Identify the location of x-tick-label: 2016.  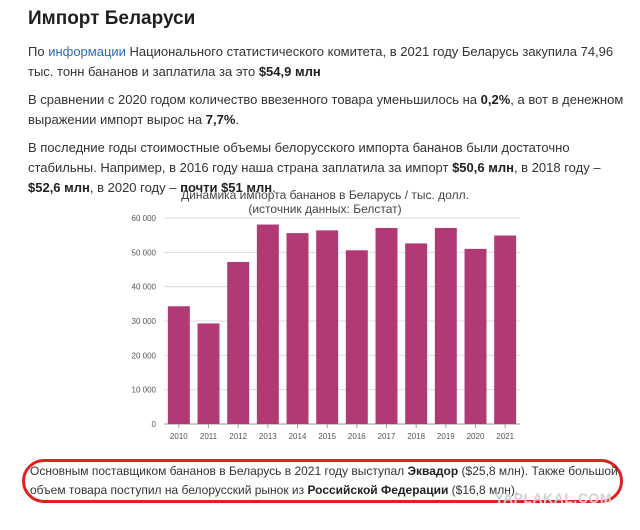
(357, 436).